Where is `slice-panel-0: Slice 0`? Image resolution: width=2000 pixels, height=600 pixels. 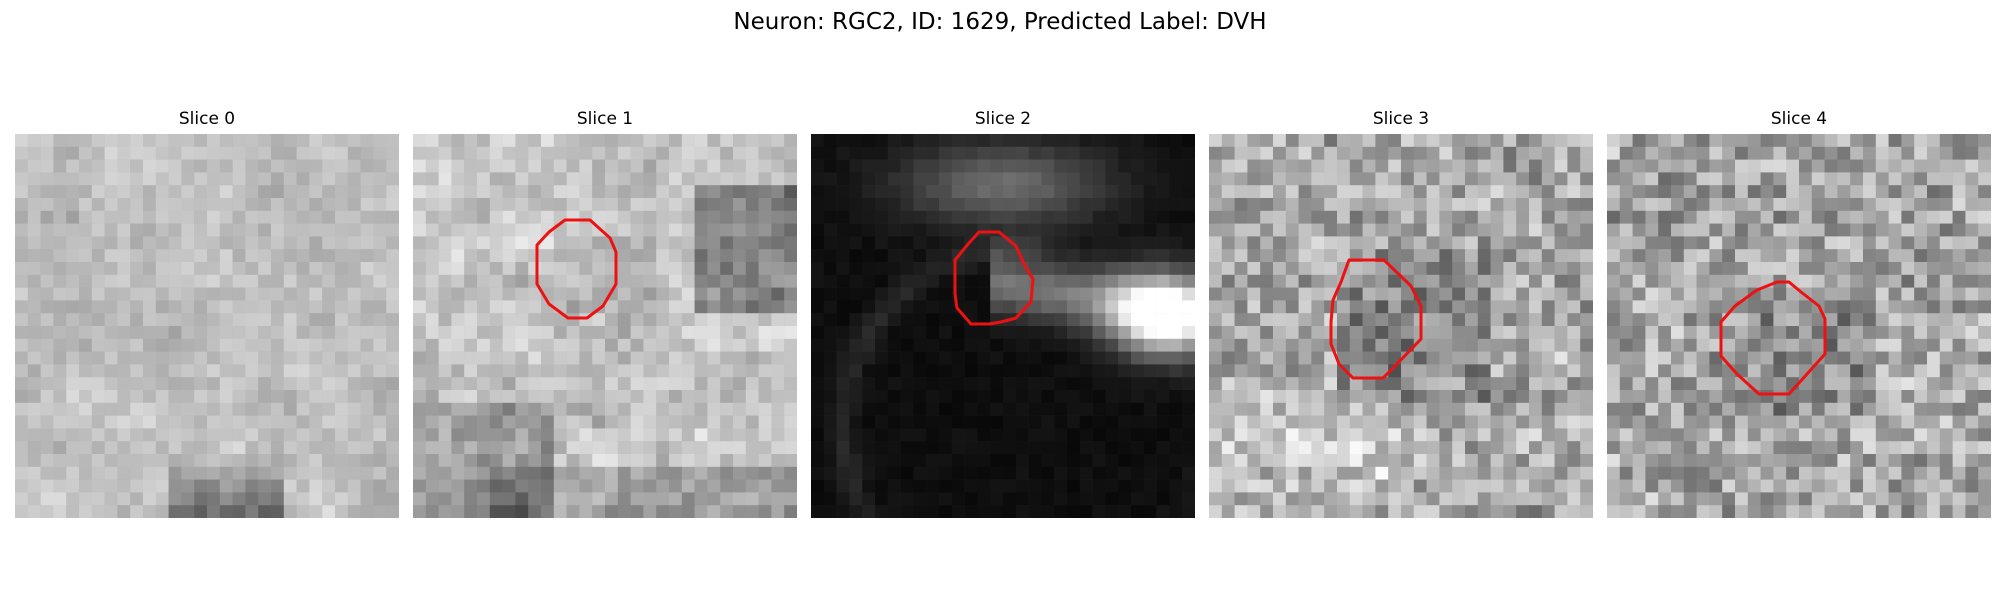 slice-panel-0: Slice 0 is located at coordinates (207, 313).